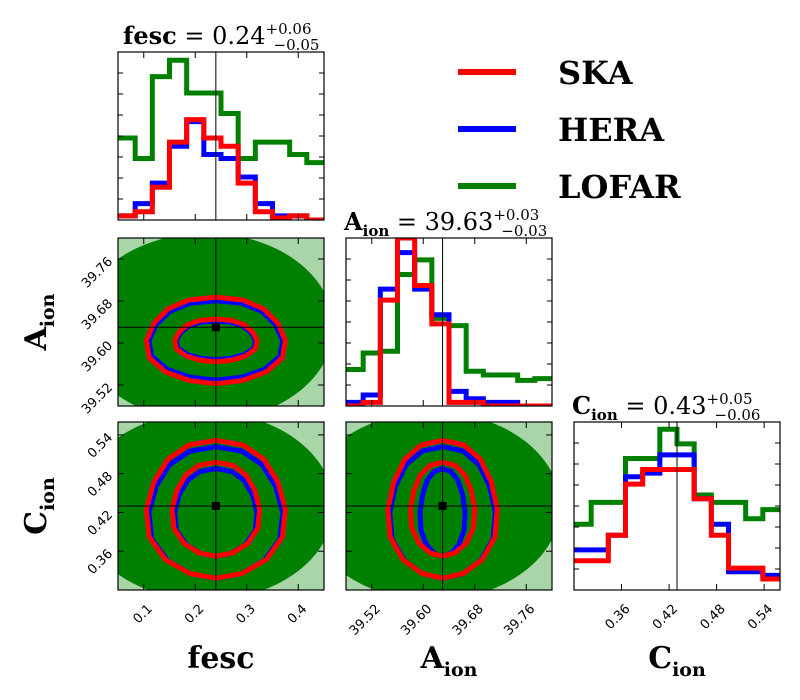 The width and height of the screenshot is (800, 700). What do you see at coordinates (713, 617) in the screenshot?
I see `x-tick-label: 0.48` at bounding box center [713, 617].